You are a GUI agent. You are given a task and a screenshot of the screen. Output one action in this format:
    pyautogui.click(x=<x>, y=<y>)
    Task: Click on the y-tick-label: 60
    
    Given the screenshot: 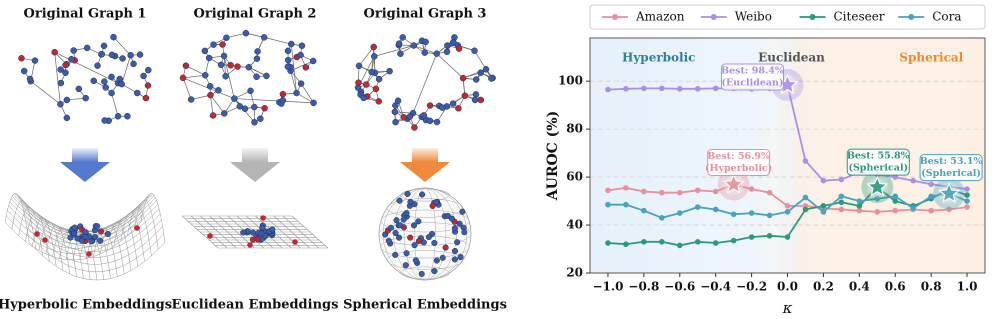 What is the action you would take?
    pyautogui.click(x=574, y=177)
    